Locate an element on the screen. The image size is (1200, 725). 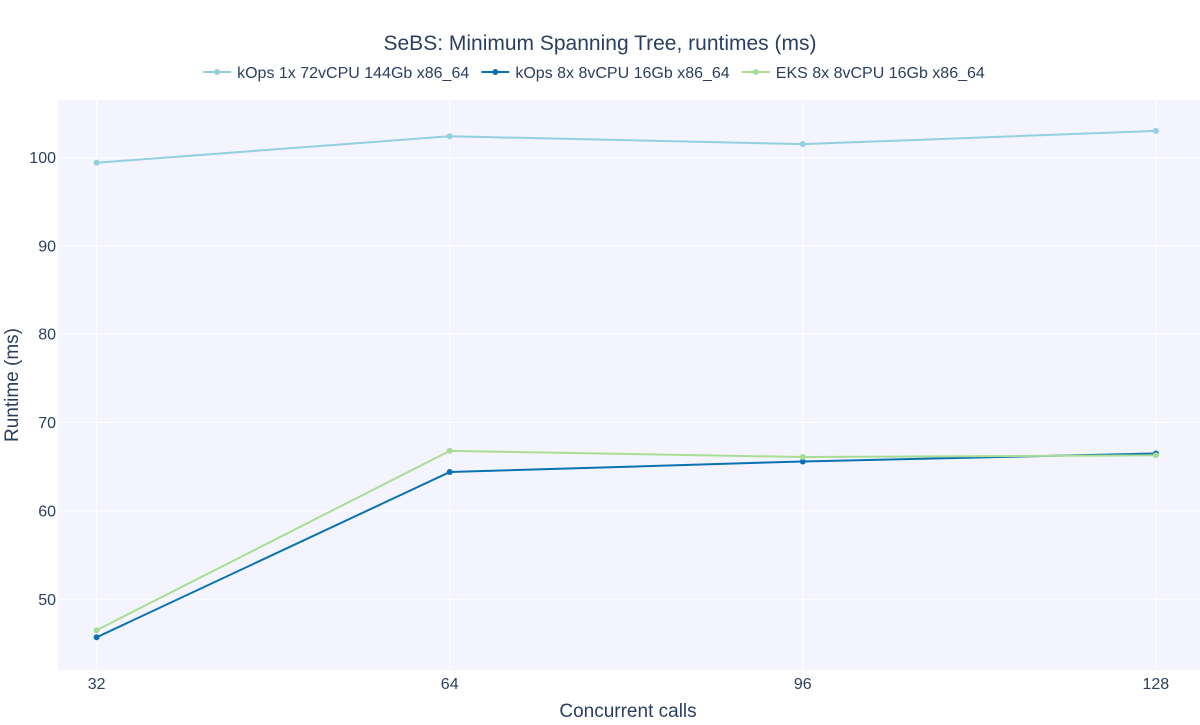
y-axis-ticks: 50 60 70 80 90 100 is located at coordinates (42, 379).